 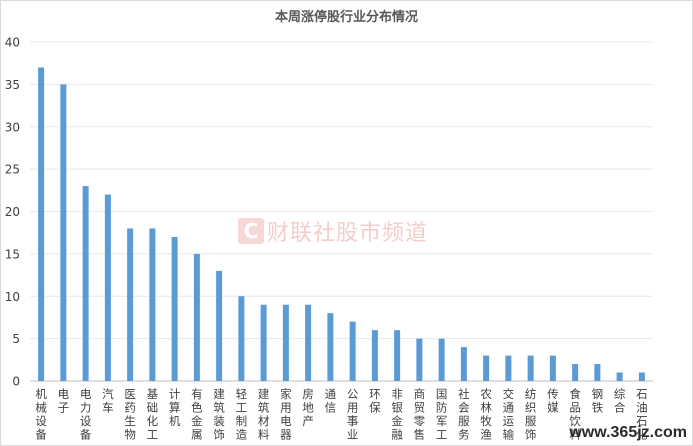 What do you see at coordinates (86, 414) in the screenshot?
I see `x-tick-label: 电力设备` at bounding box center [86, 414].